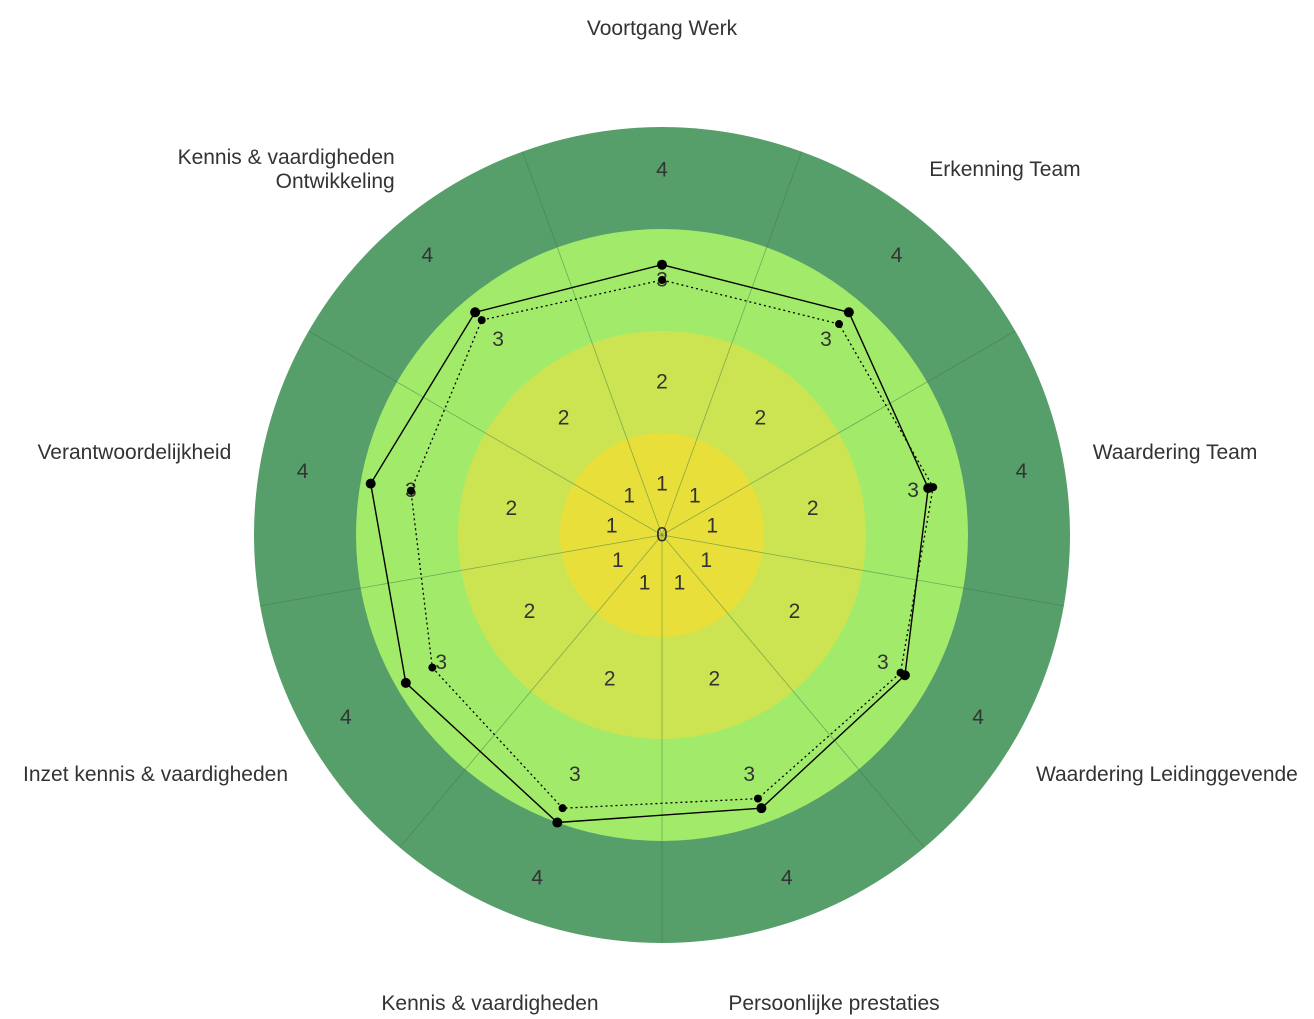  I want to click on radar-axis-label: Verantwoordelijkheid, so click(134, 451).